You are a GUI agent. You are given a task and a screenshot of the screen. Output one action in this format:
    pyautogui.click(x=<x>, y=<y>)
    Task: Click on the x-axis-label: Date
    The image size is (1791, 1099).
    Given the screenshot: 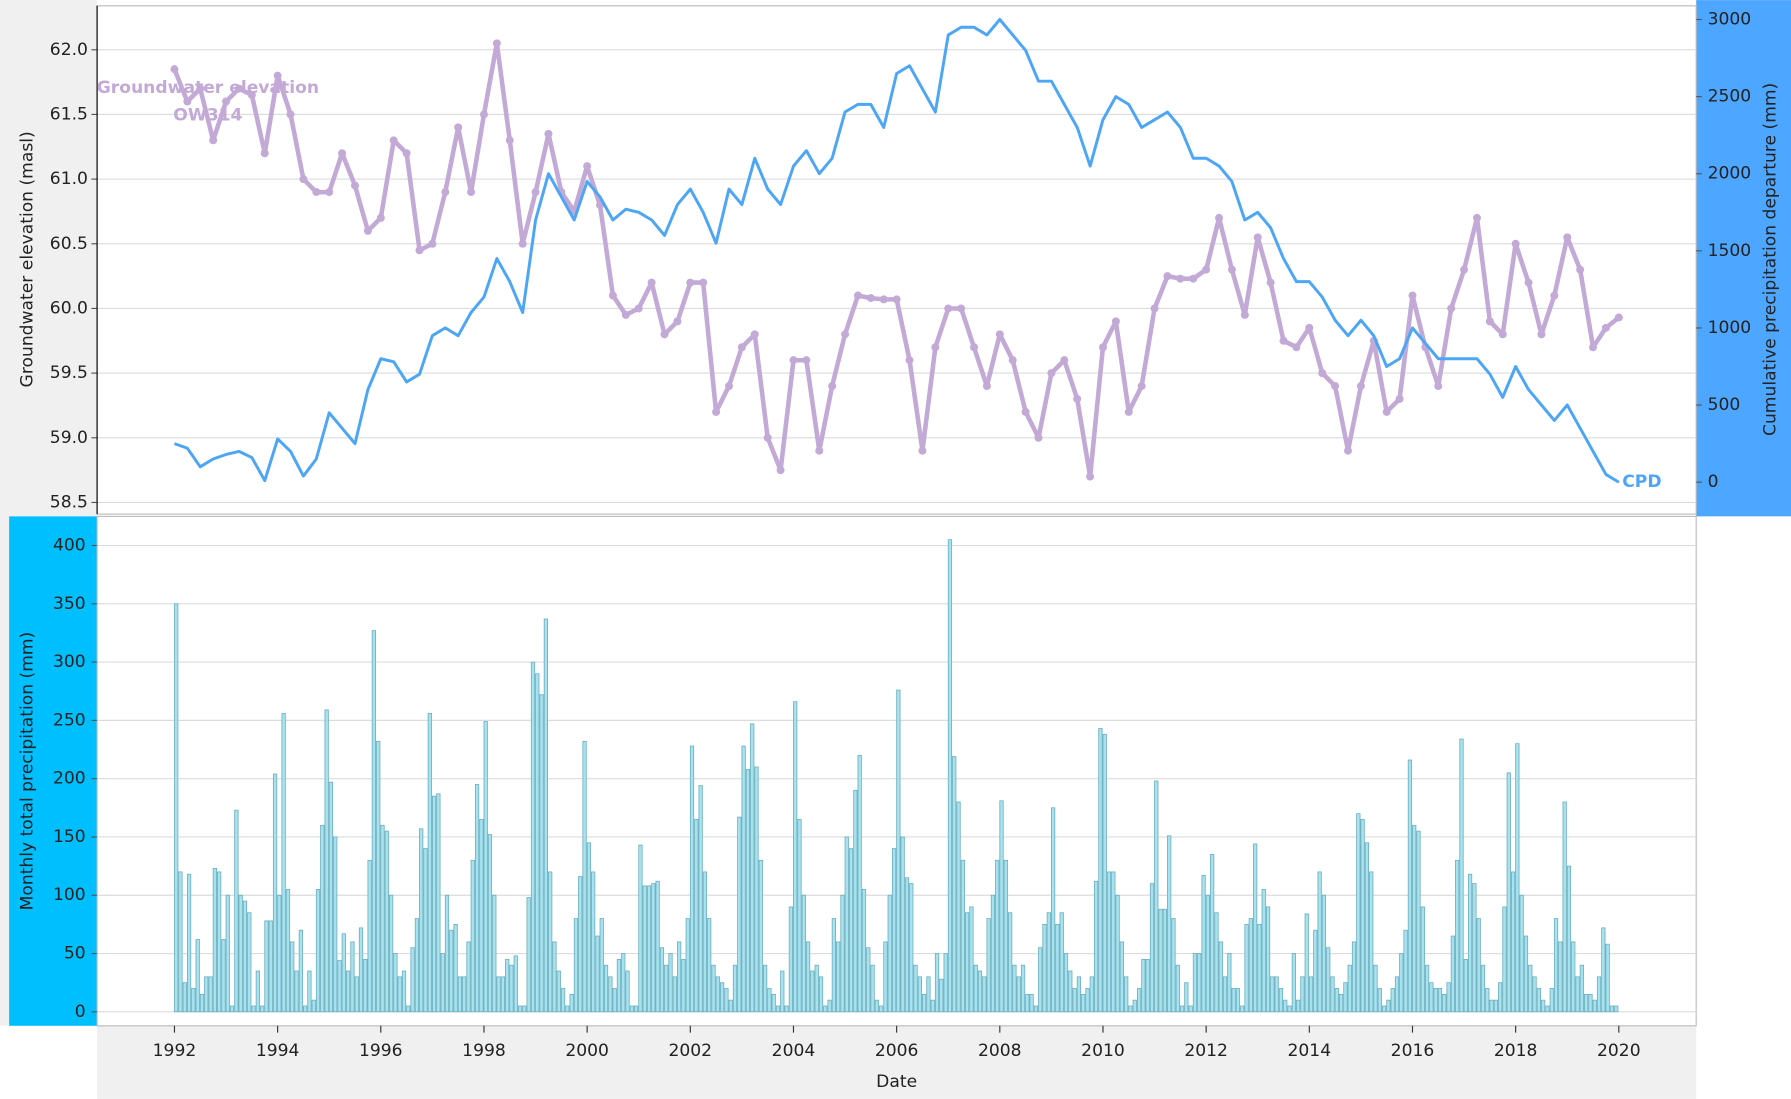 What is the action you would take?
    pyautogui.click(x=896, y=1082)
    